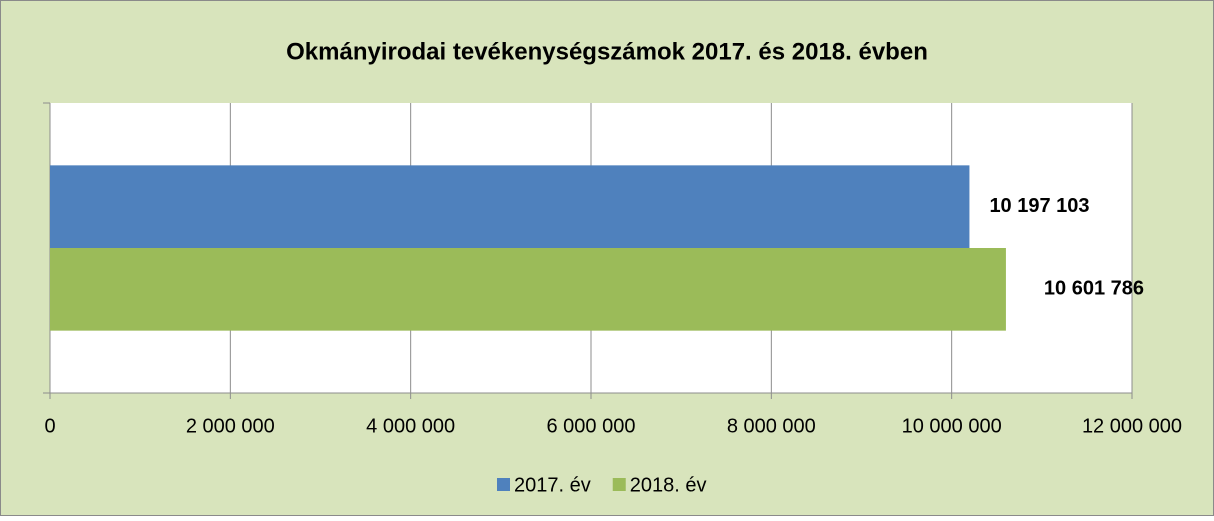  What do you see at coordinates (591, 426) in the screenshot?
I see `x-tick-label: 6 000 000` at bounding box center [591, 426].